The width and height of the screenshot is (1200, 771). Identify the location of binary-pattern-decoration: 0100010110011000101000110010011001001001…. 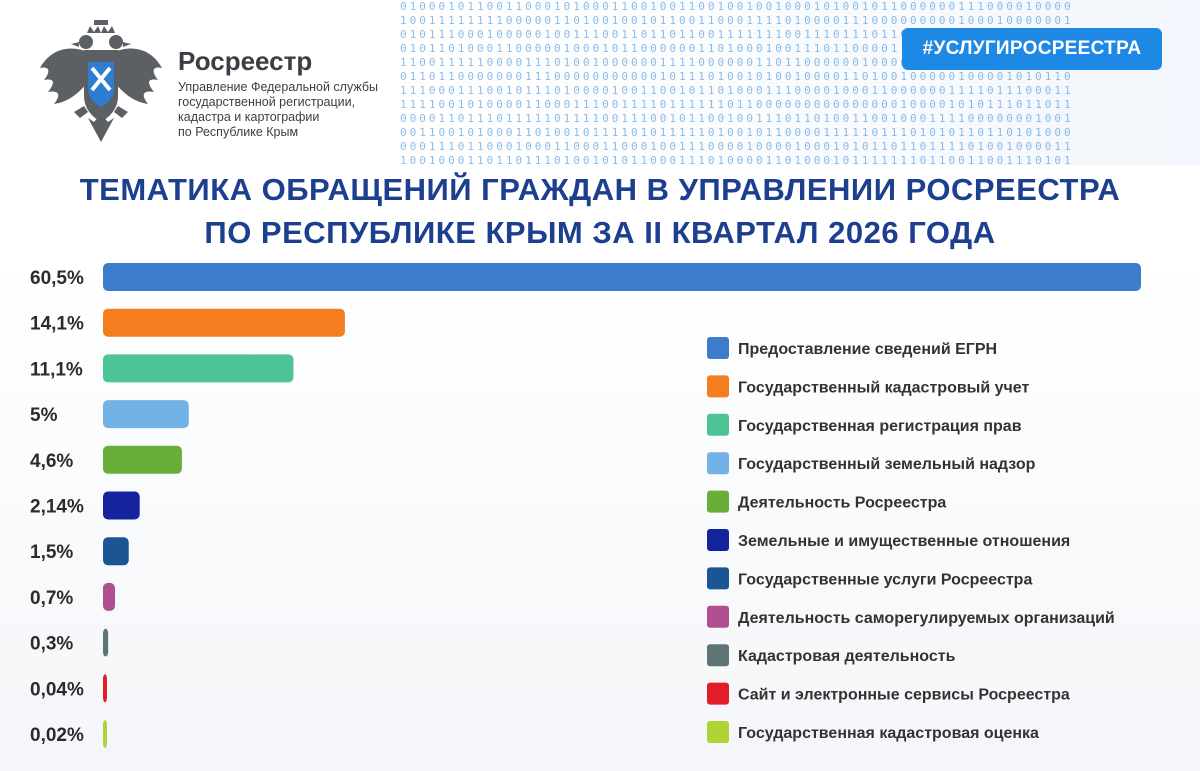
(737, 82).